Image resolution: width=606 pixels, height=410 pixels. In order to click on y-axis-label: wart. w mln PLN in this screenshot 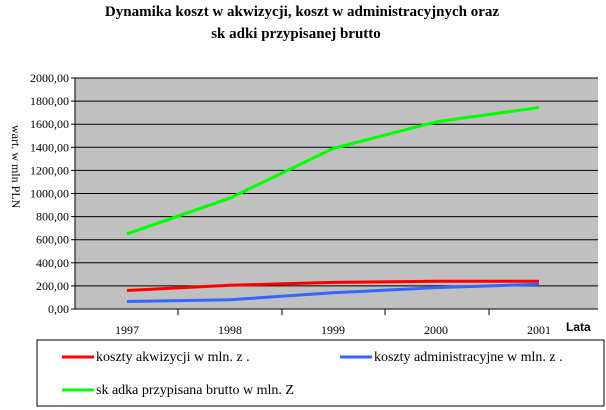, I will do `click(16, 167)`.